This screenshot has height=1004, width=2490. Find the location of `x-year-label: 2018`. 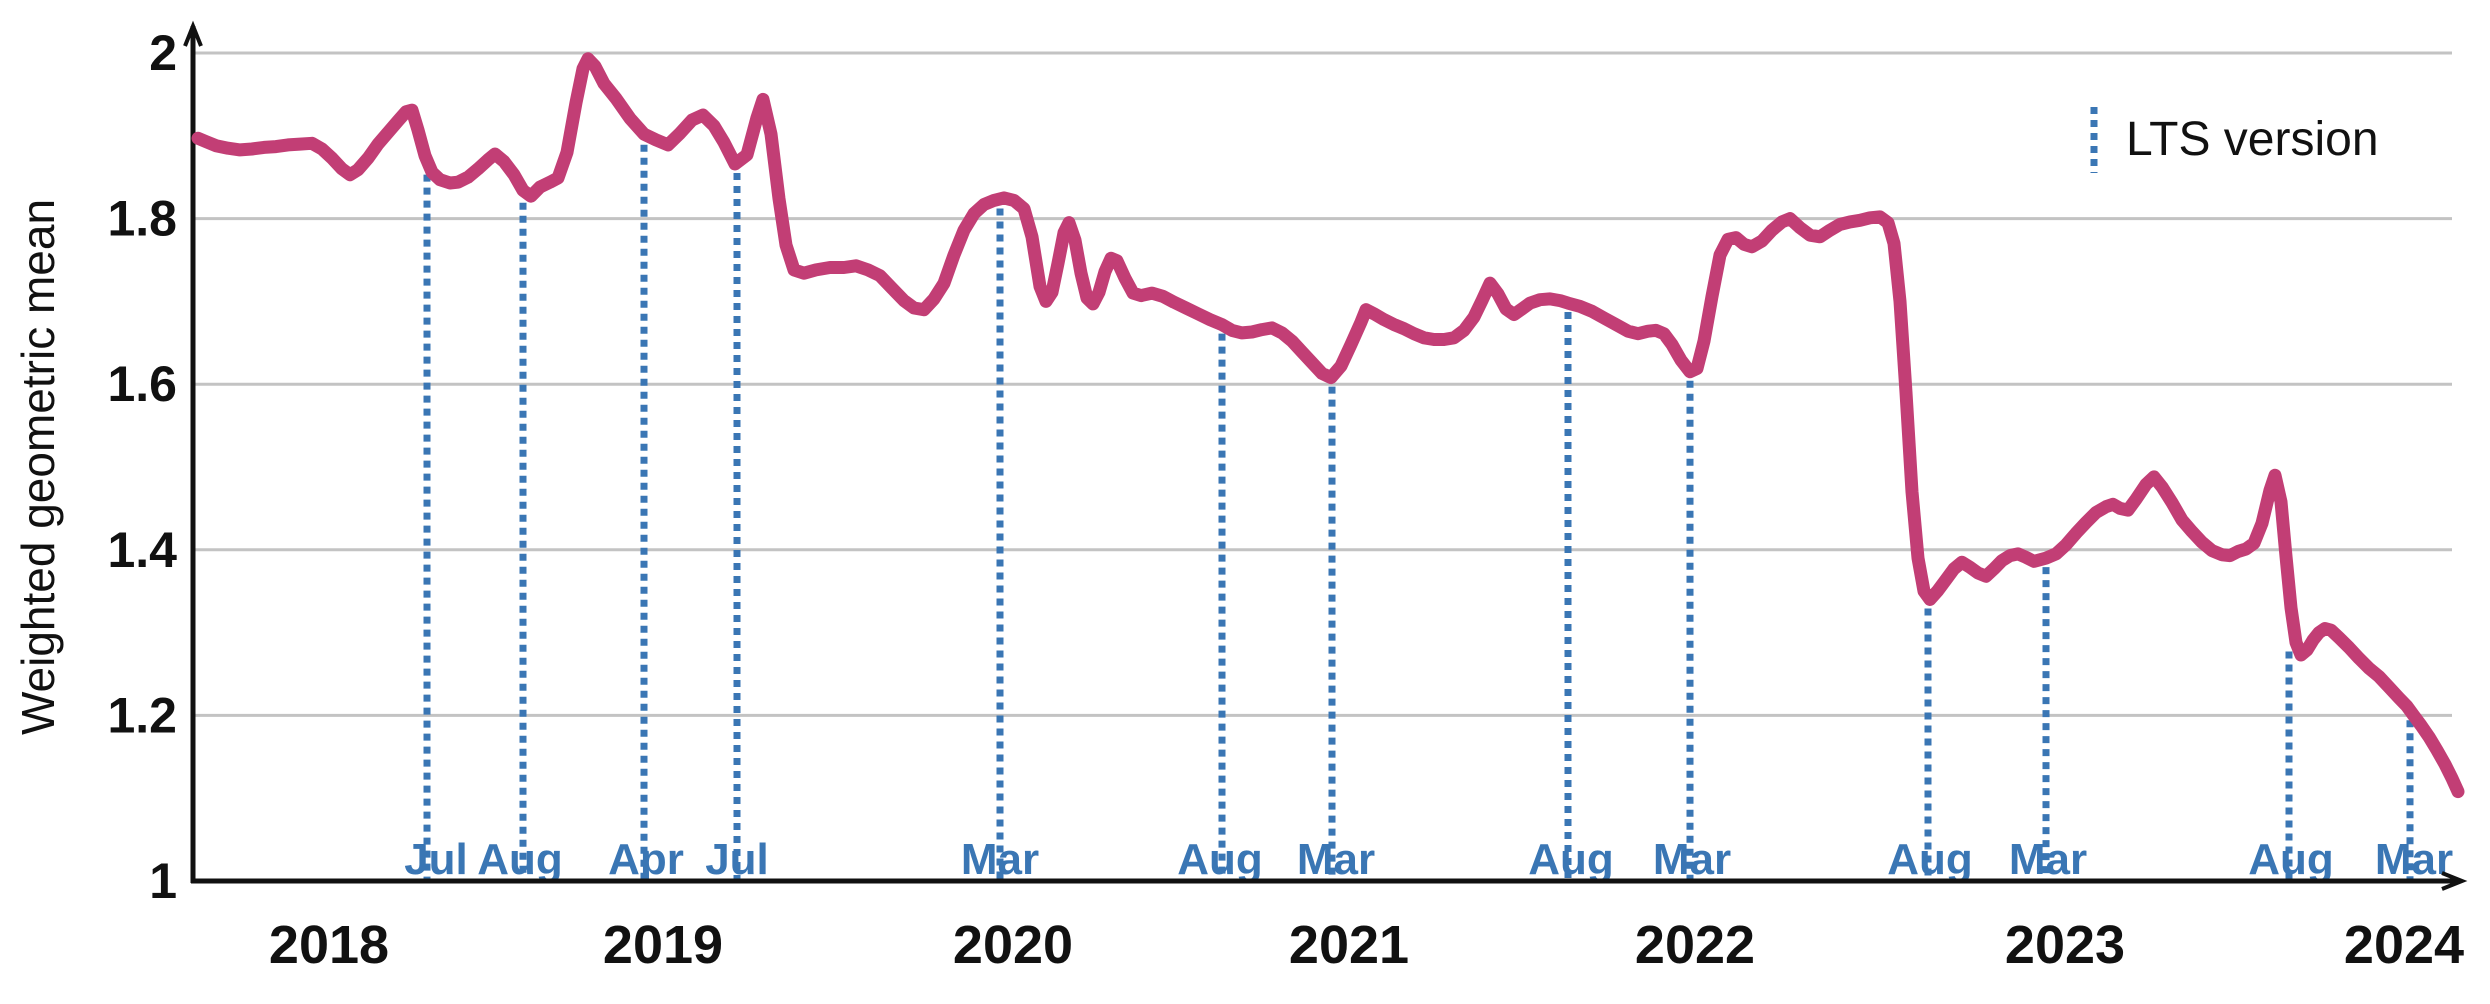

x-year-label: 2018 is located at coordinates (329, 945).